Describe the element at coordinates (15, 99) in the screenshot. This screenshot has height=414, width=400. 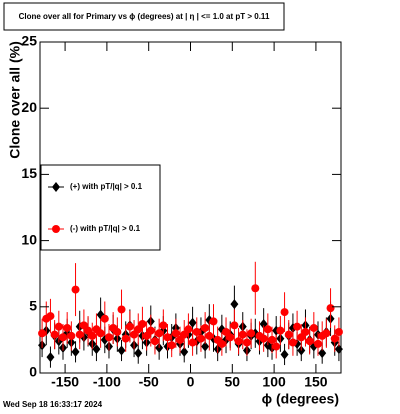
I see `y-axis-label: Clone over all (%)` at that location.